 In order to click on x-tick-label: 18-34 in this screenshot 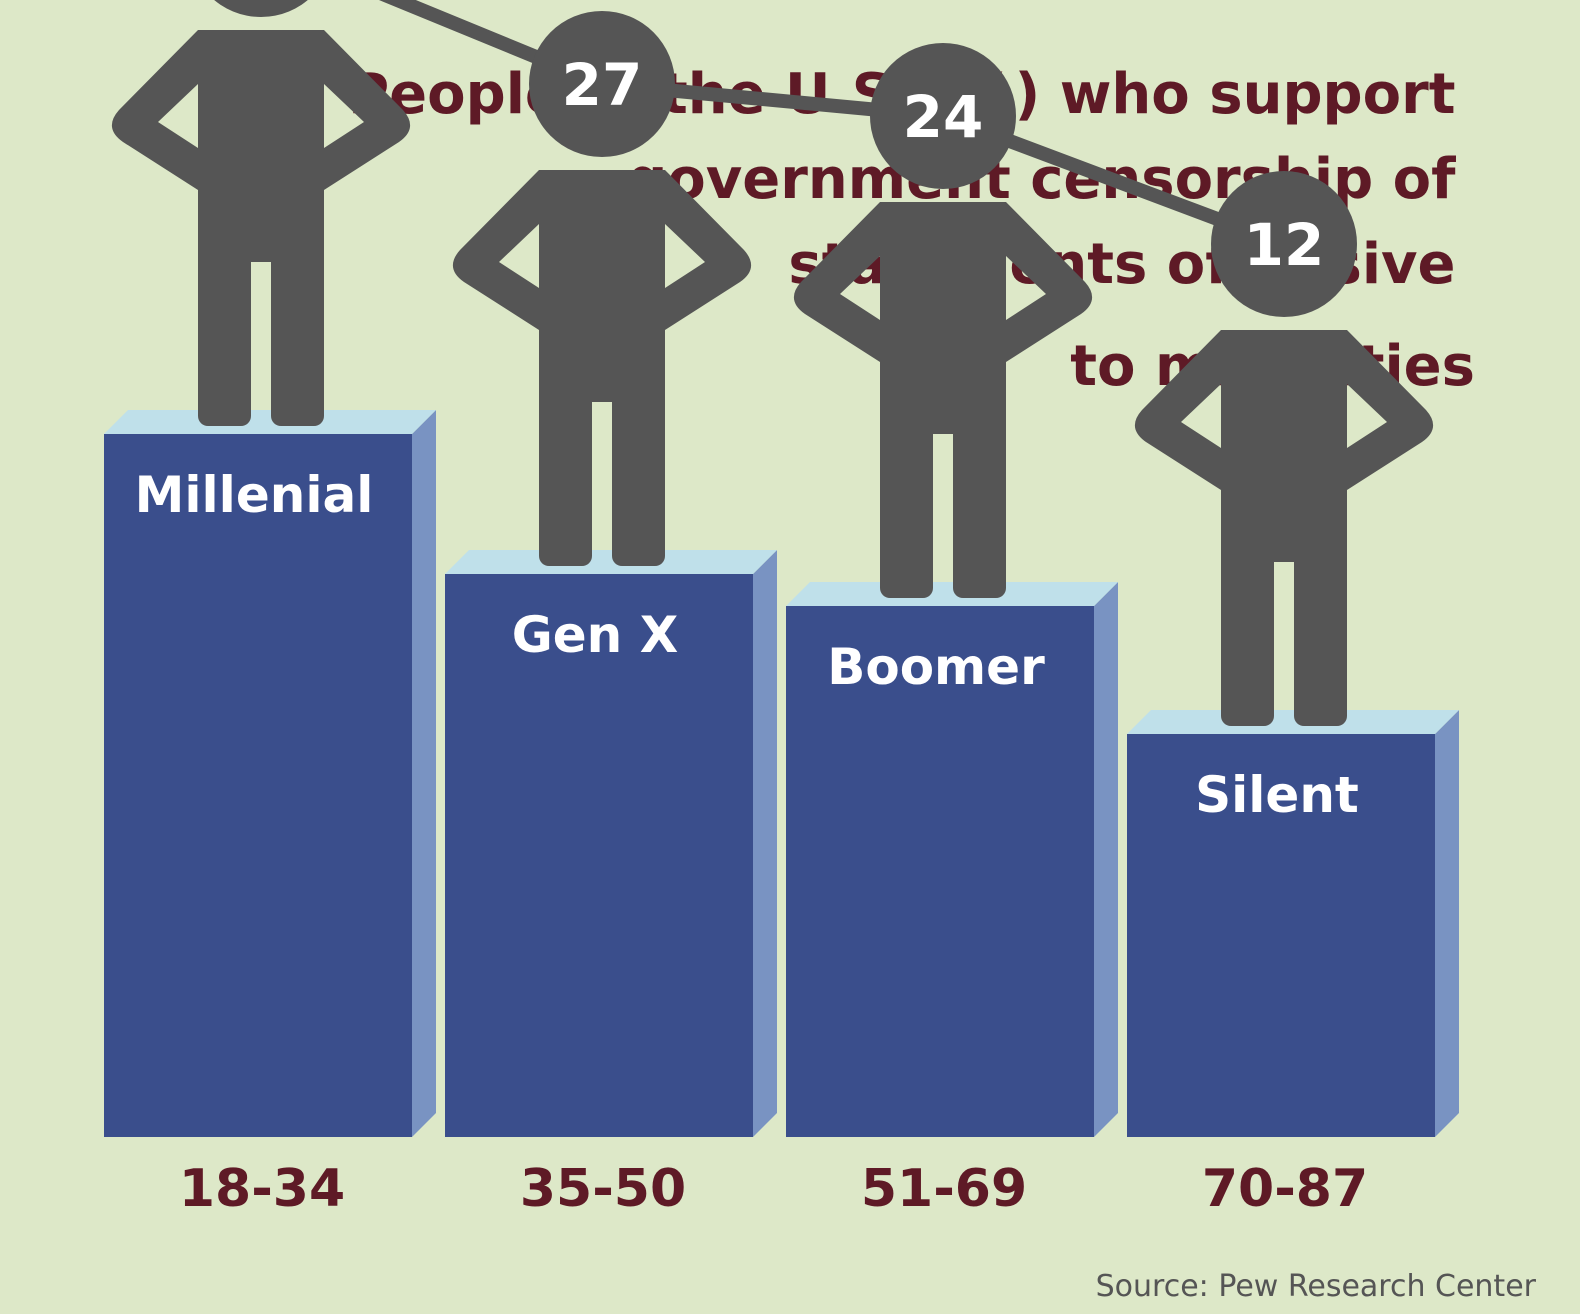, I will do `click(262, 1189)`.